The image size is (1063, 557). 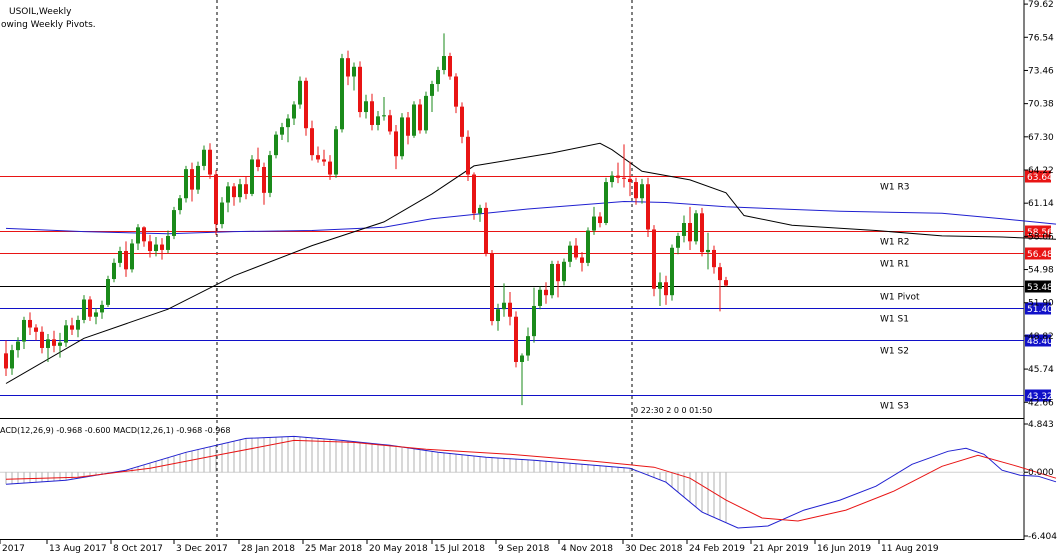 What do you see at coordinates (1040, 310) in the screenshot?
I see `pivot-price-text: 51.40` at bounding box center [1040, 310].